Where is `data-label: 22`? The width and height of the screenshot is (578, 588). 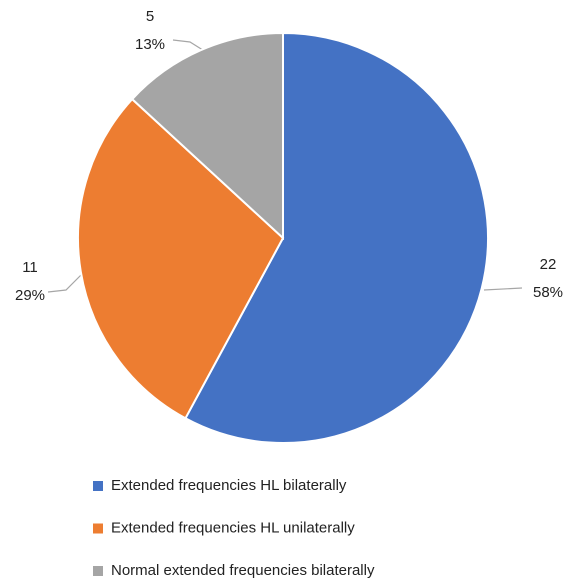 data-label: 22 is located at coordinates (548, 264).